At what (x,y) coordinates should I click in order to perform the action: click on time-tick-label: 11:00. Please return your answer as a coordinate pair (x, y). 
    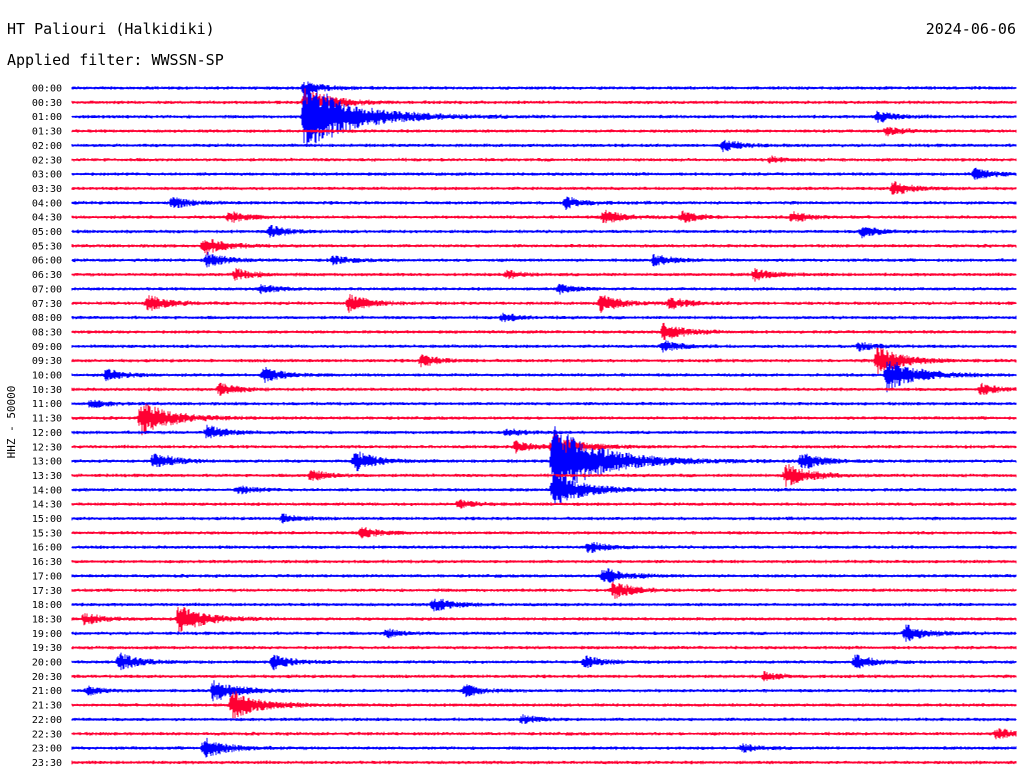
    Looking at the image, I should click on (47, 404).